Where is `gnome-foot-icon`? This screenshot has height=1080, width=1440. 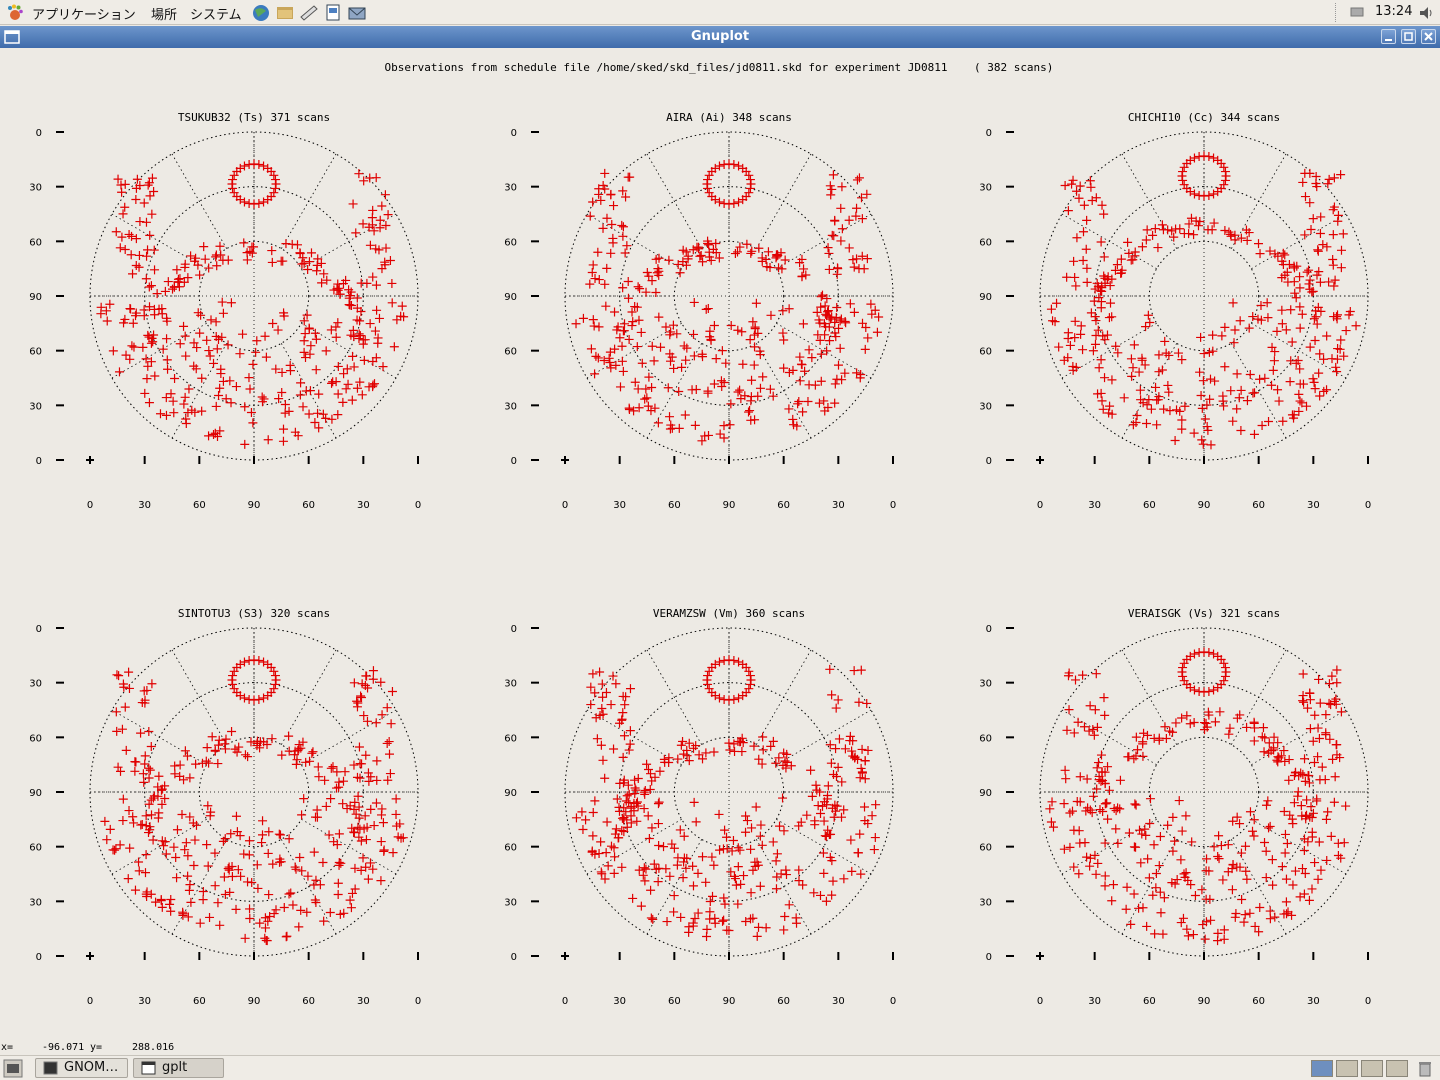 gnome-foot-icon is located at coordinates (15, 13).